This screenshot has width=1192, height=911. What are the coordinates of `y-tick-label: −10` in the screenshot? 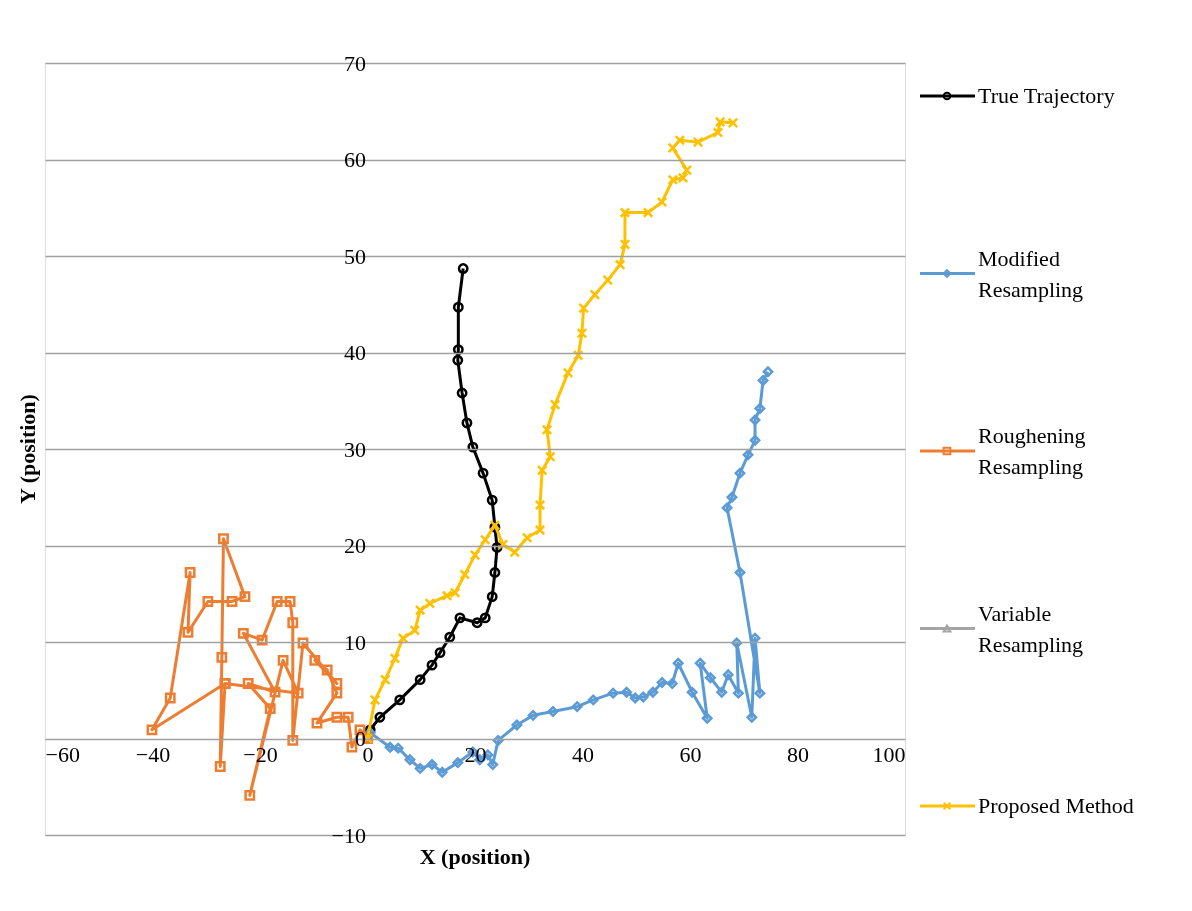 It's located at (348, 835).